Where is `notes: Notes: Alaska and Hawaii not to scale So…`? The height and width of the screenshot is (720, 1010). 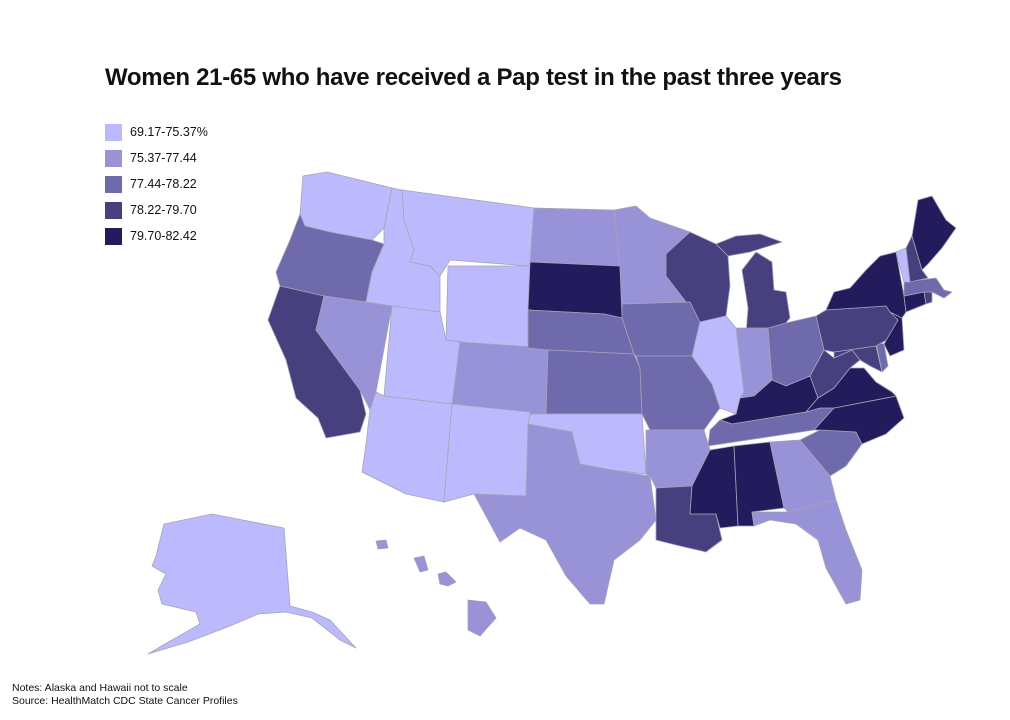
notes: Notes: Alaska and Hawaii not to scale So… is located at coordinates (125, 695).